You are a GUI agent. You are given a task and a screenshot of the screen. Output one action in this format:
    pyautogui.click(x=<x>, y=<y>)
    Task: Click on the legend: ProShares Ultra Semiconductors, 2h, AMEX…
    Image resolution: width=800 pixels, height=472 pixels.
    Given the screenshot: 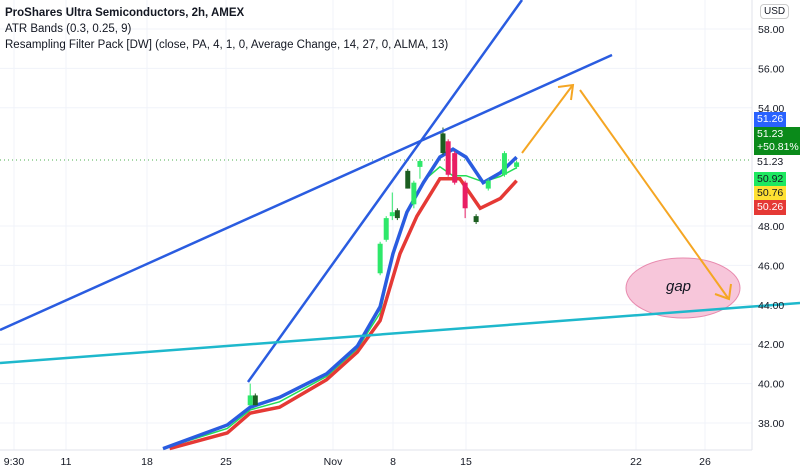 What is the action you would take?
    pyautogui.click(x=226, y=29)
    